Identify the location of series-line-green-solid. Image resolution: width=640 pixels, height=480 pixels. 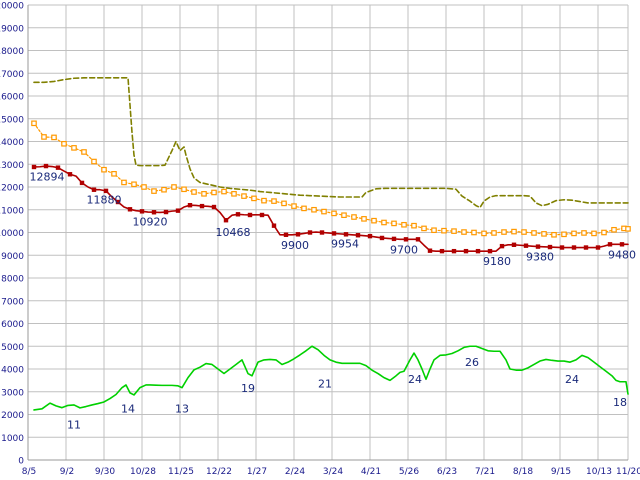
(331, 378).